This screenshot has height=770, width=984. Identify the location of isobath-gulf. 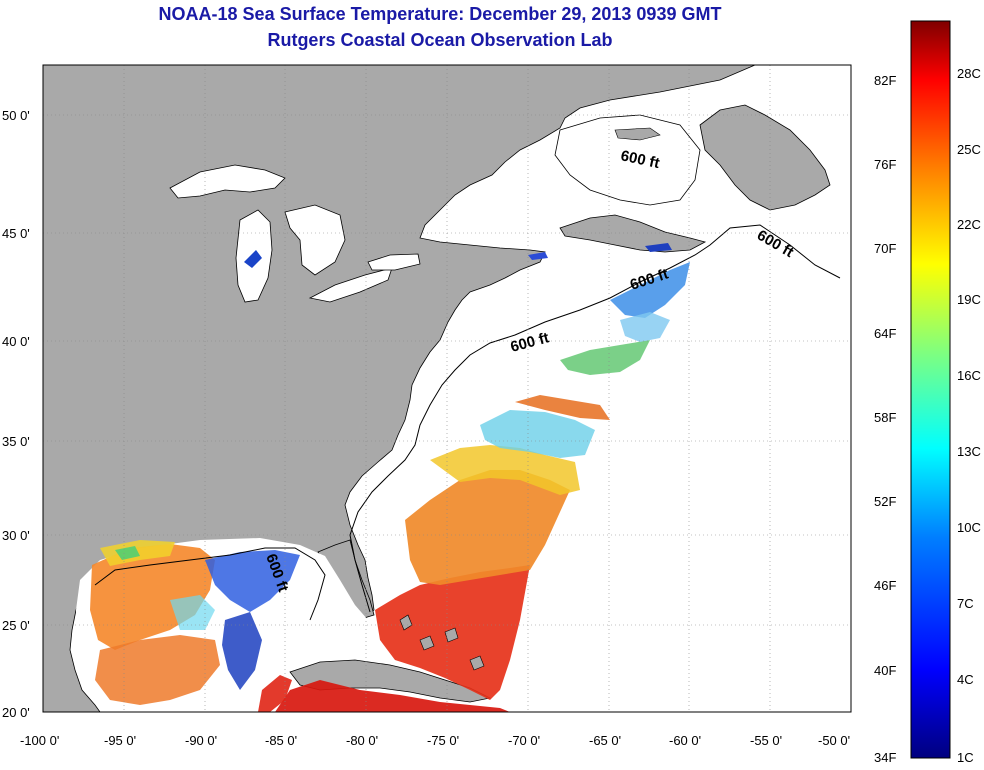
(210, 584).